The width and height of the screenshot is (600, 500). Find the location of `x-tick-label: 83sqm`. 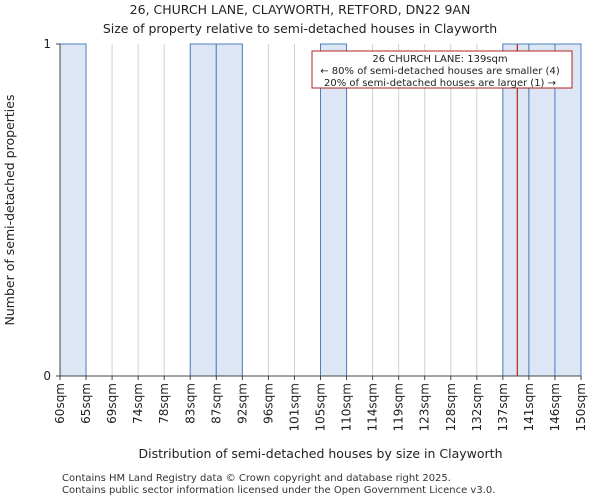

x-tick-label: 83sqm is located at coordinates (190, 403).